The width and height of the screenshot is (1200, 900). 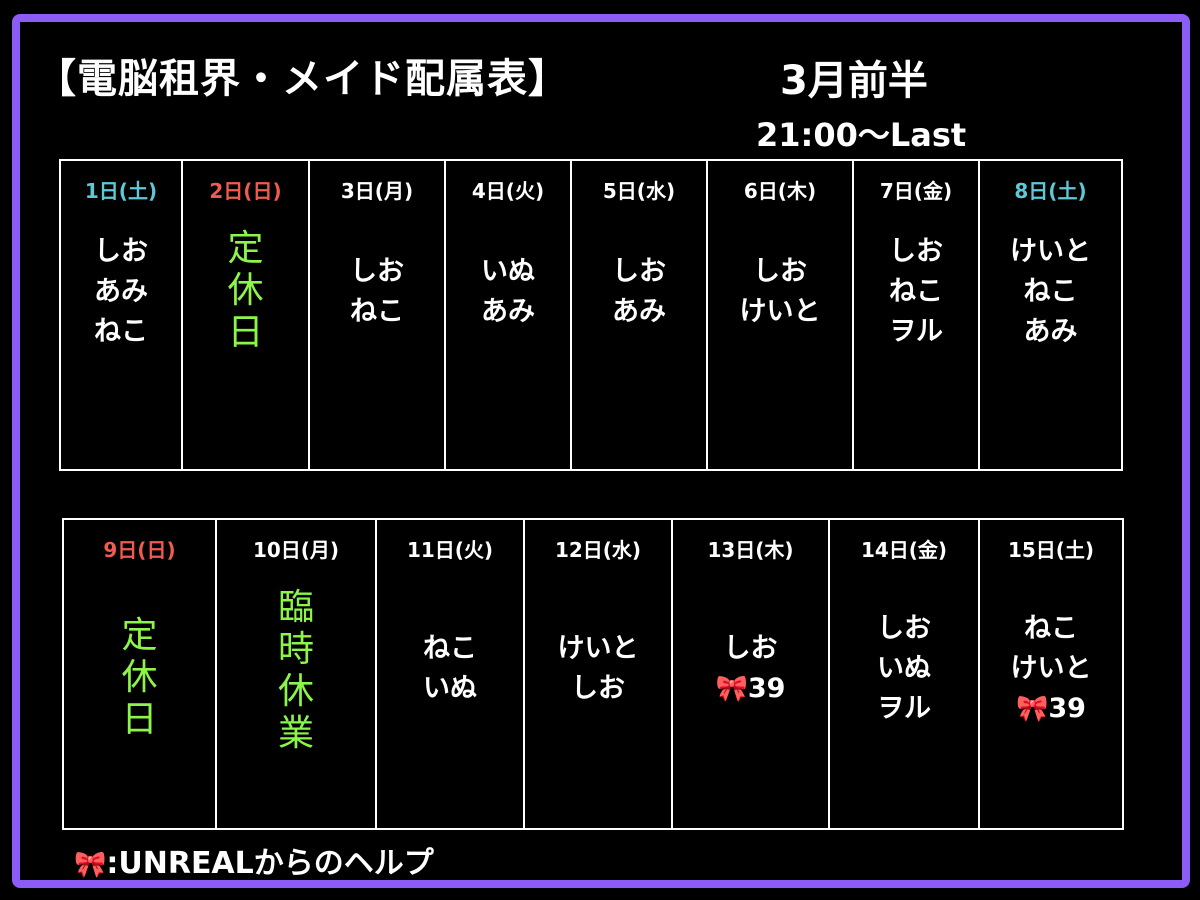 I want to click on day-label: 1日(土), so click(x=121, y=191).